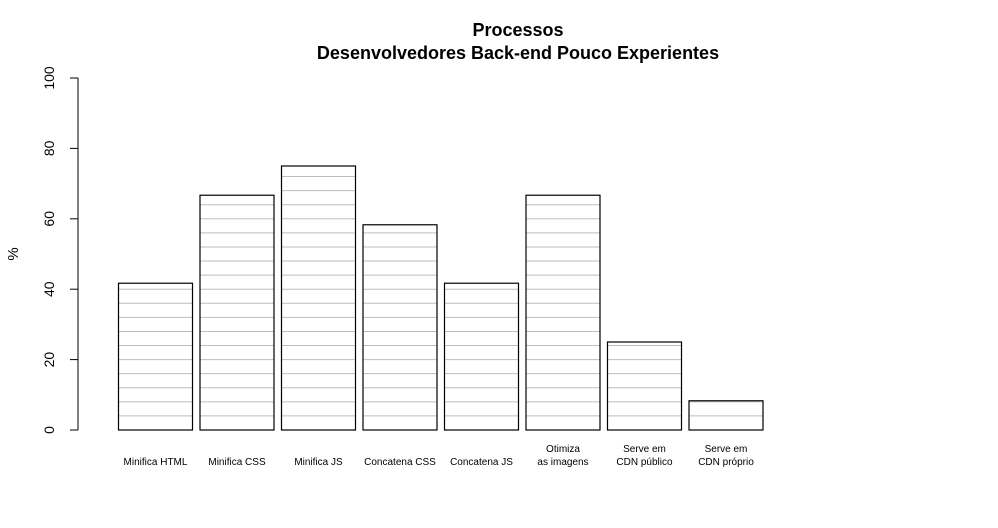 This screenshot has width=998, height=528. Describe the element at coordinates (49, 78) in the screenshot. I see `y-tick-label-100: 100` at that location.